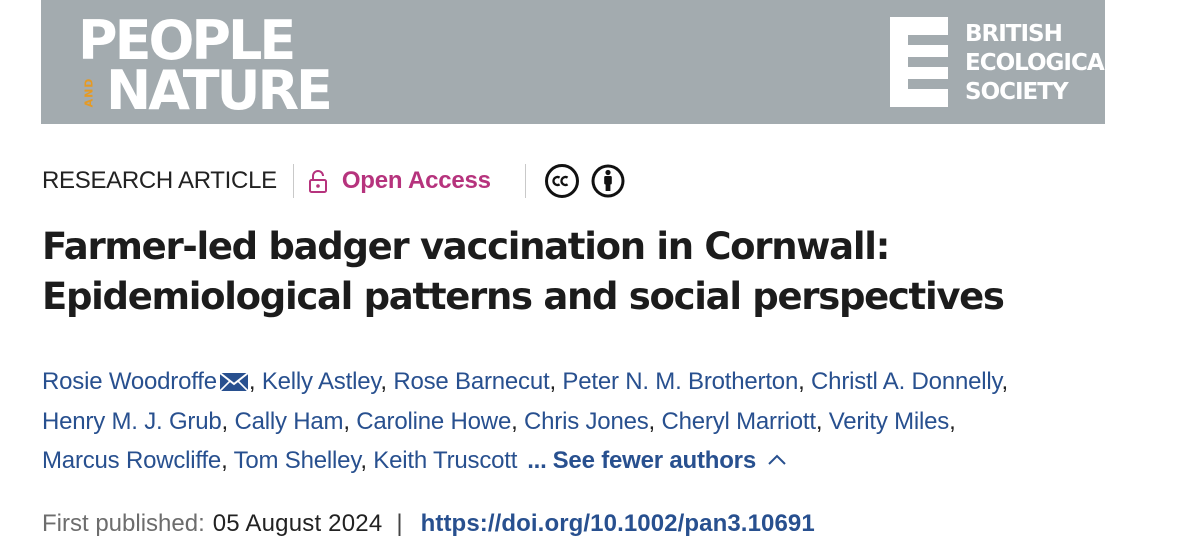 The width and height of the screenshot is (1200, 560). Describe the element at coordinates (445, 460) in the screenshot. I see `author-link: Keith Truscott` at that location.